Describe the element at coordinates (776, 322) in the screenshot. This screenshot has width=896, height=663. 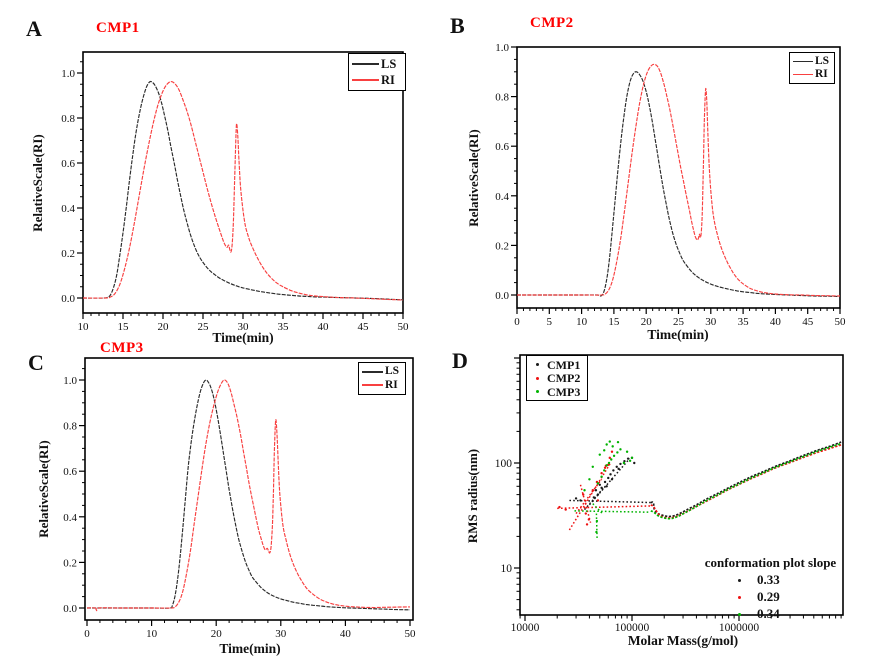
I see `tick-label: 40` at that location.